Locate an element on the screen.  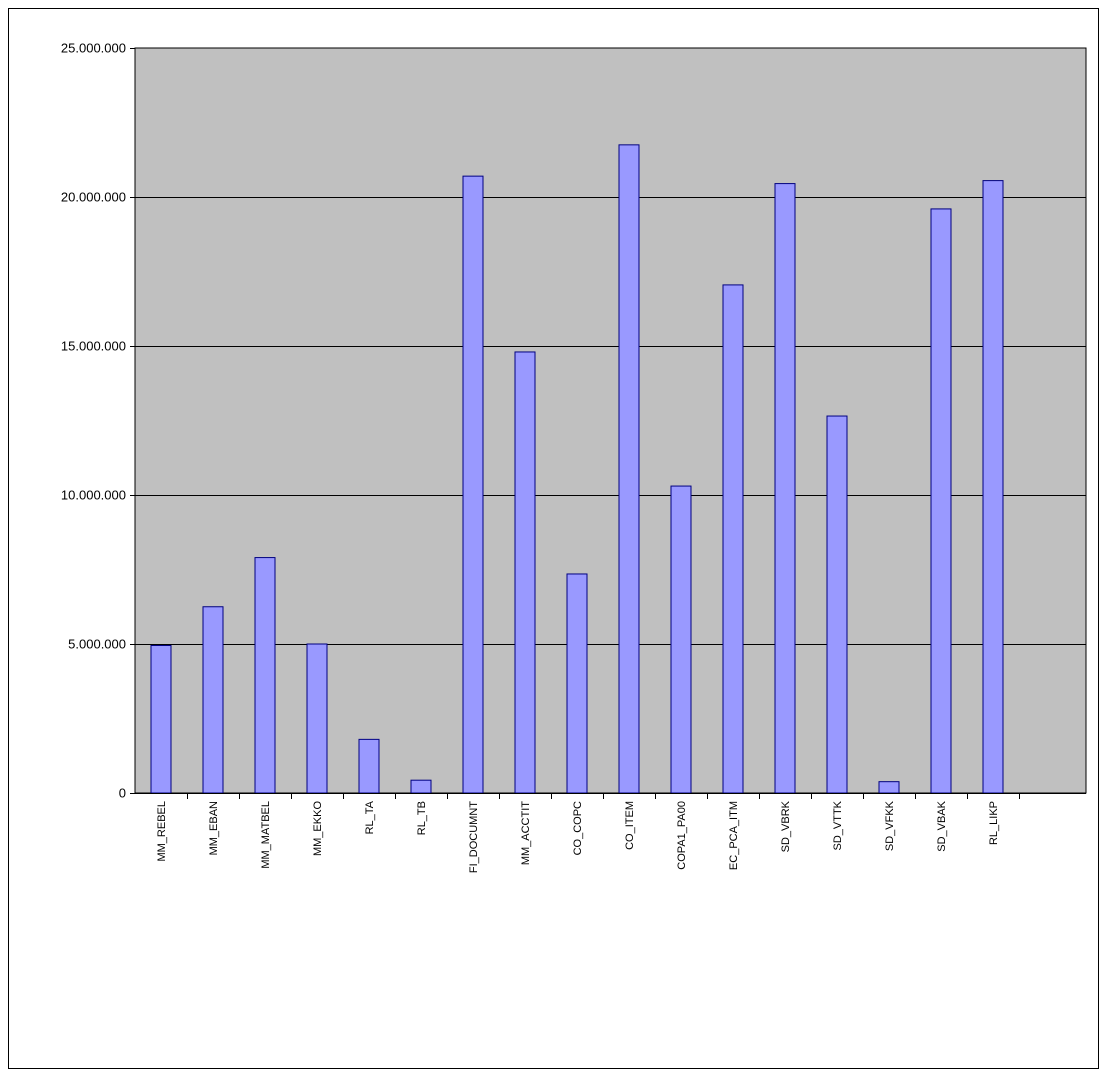
x-tick-label: RL_TA is located at coordinates (370, 817).